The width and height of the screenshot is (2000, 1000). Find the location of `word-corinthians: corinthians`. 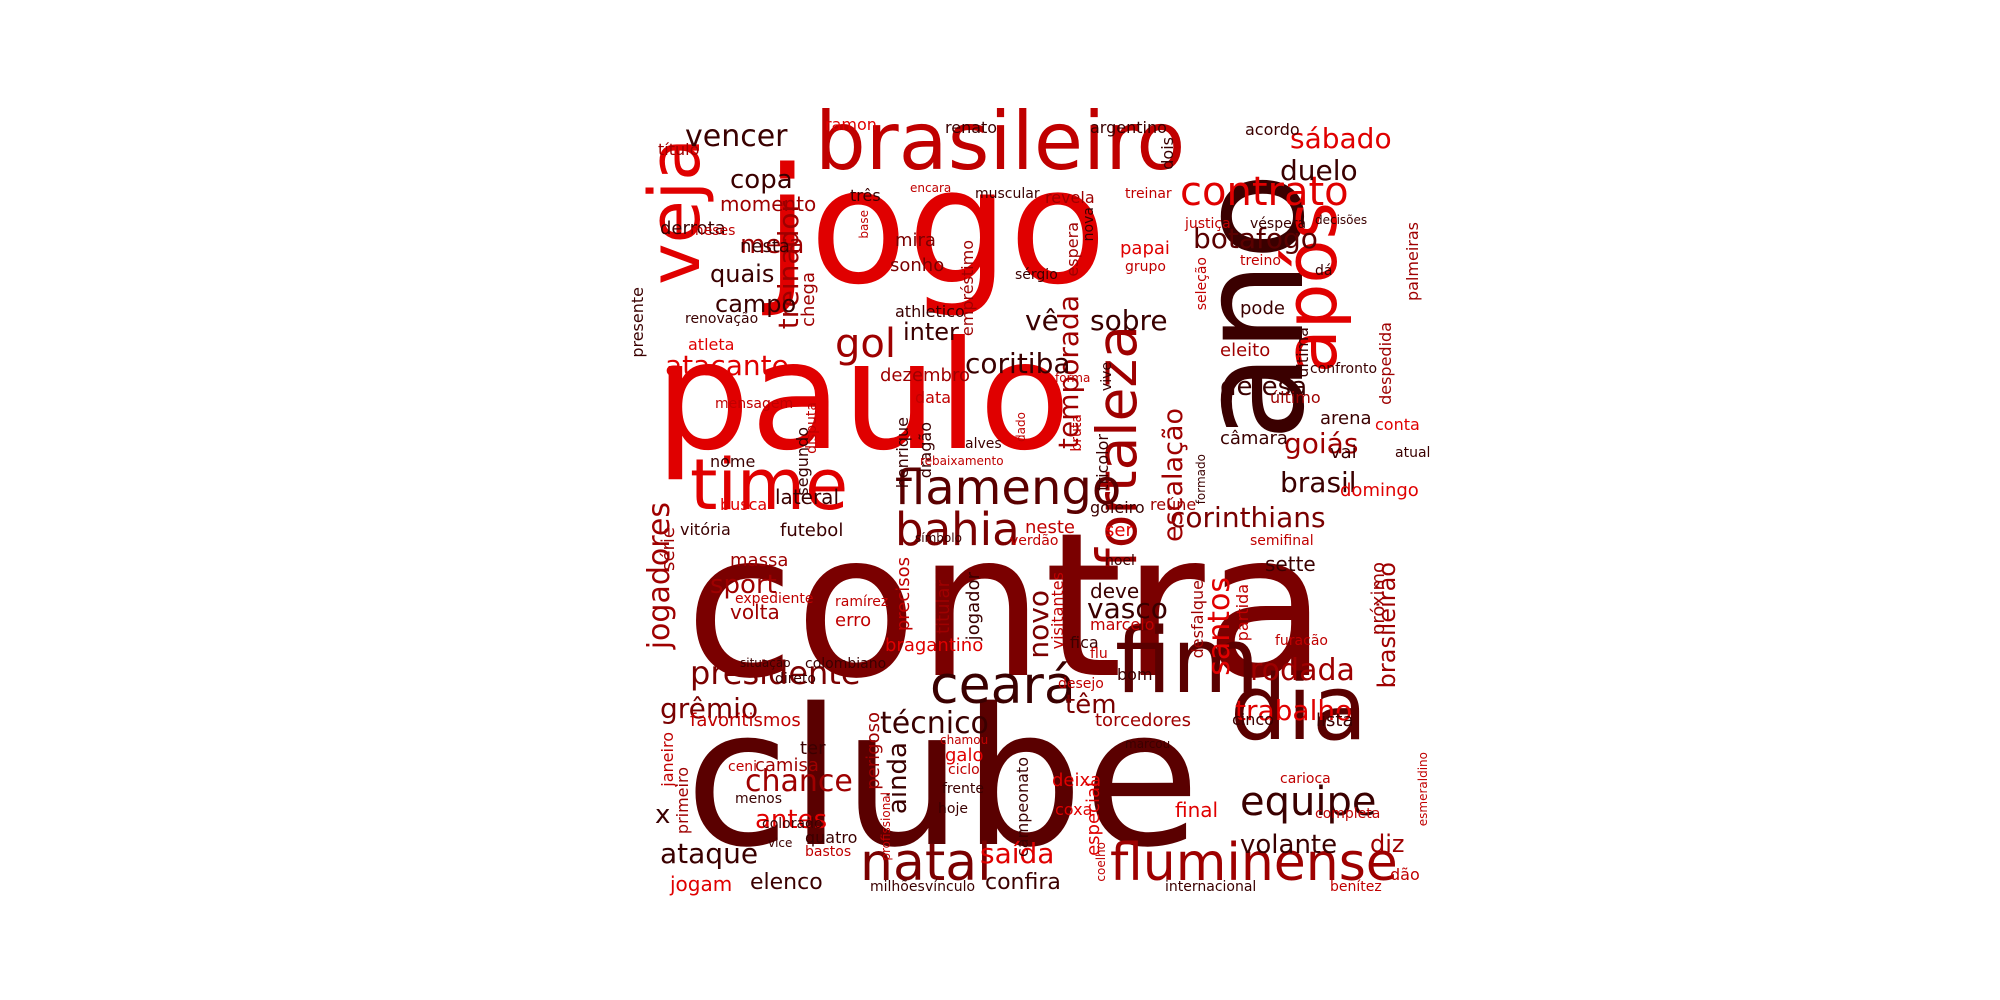

word-corinthians: corinthians is located at coordinates (1248, 517).